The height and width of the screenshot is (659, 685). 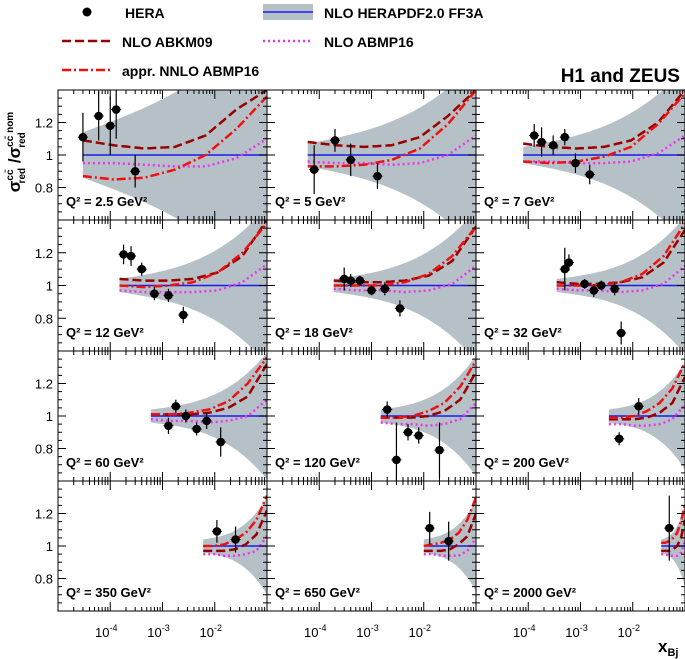 What do you see at coordinates (44, 318) in the screenshot?
I see `y-tick-label: 0.8` at bounding box center [44, 318].